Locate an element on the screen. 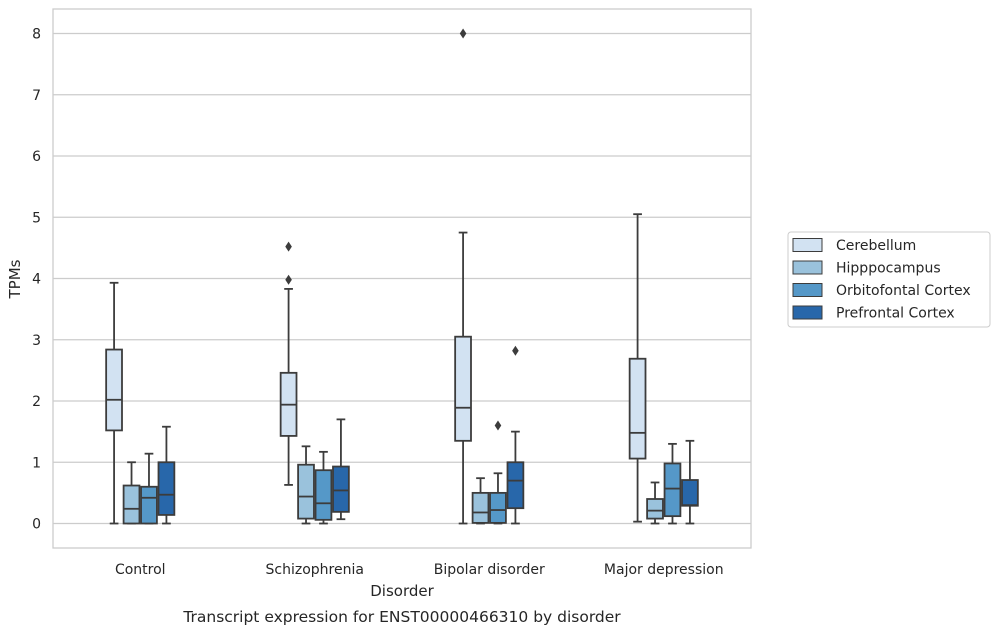 The image size is (999, 634). y-tick-labels: 0 1 2 3 4 5 6 7 8 is located at coordinates (36, 280).